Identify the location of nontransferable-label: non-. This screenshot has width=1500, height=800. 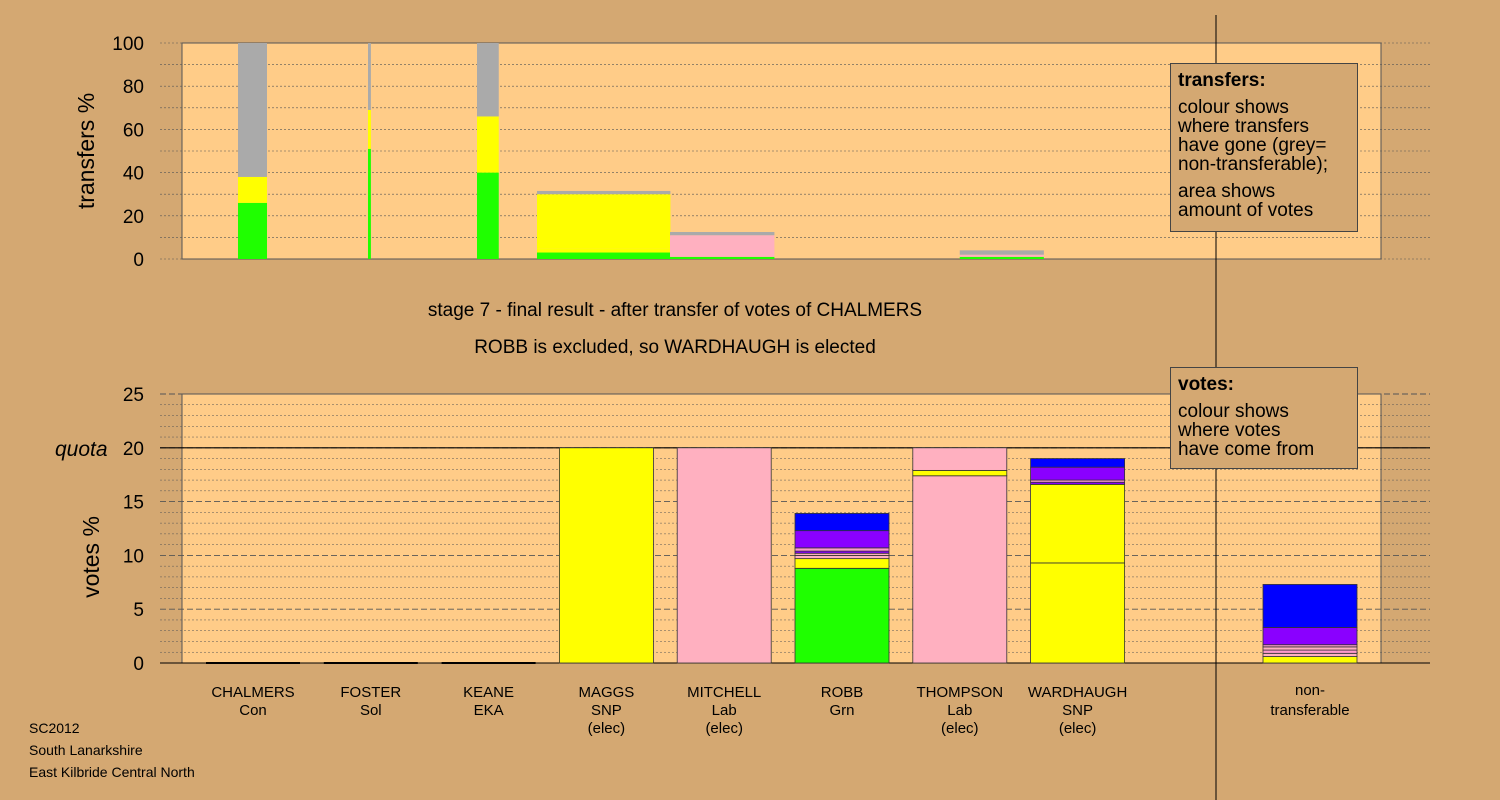
(1310, 690).